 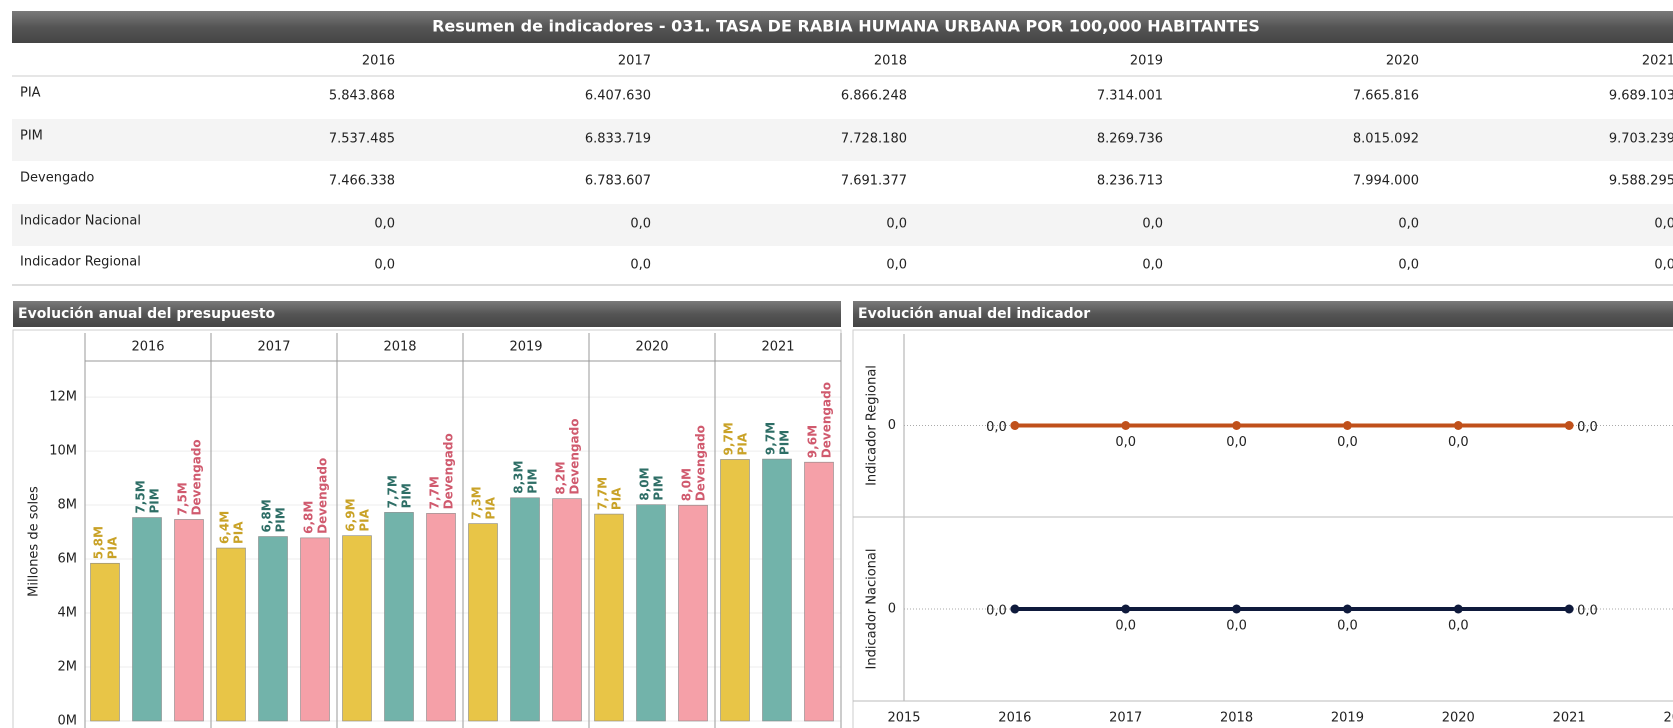 What do you see at coordinates (561, 477) in the screenshot?
I see `data-label: 8,2M` at bounding box center [561, 477].